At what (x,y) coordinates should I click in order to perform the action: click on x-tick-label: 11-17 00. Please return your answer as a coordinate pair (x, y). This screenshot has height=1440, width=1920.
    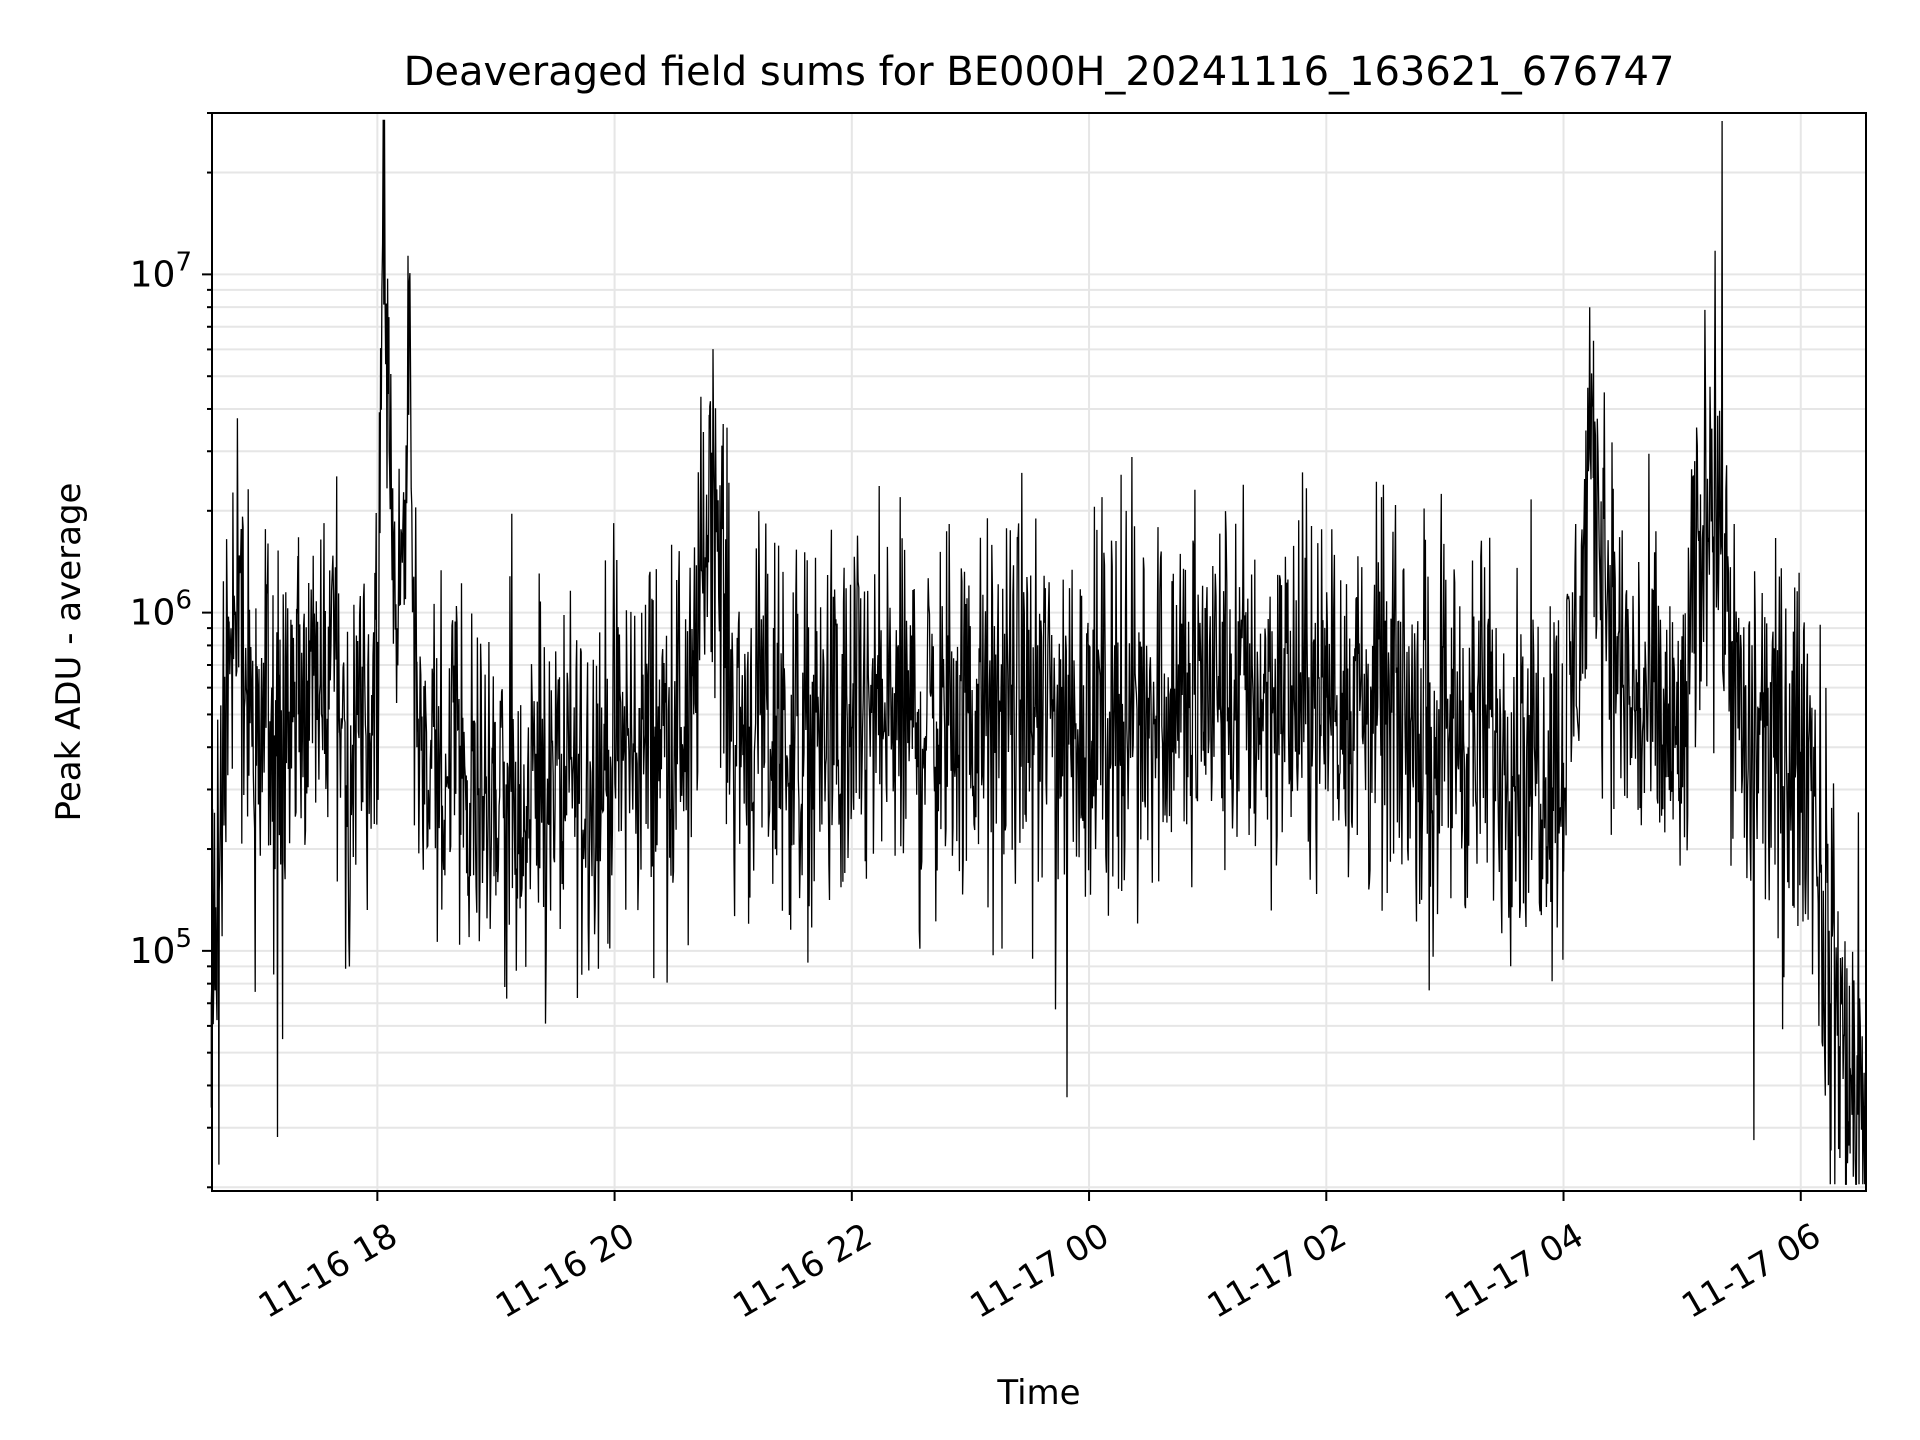
    Looking at the image, I should click on (1040, 1271).